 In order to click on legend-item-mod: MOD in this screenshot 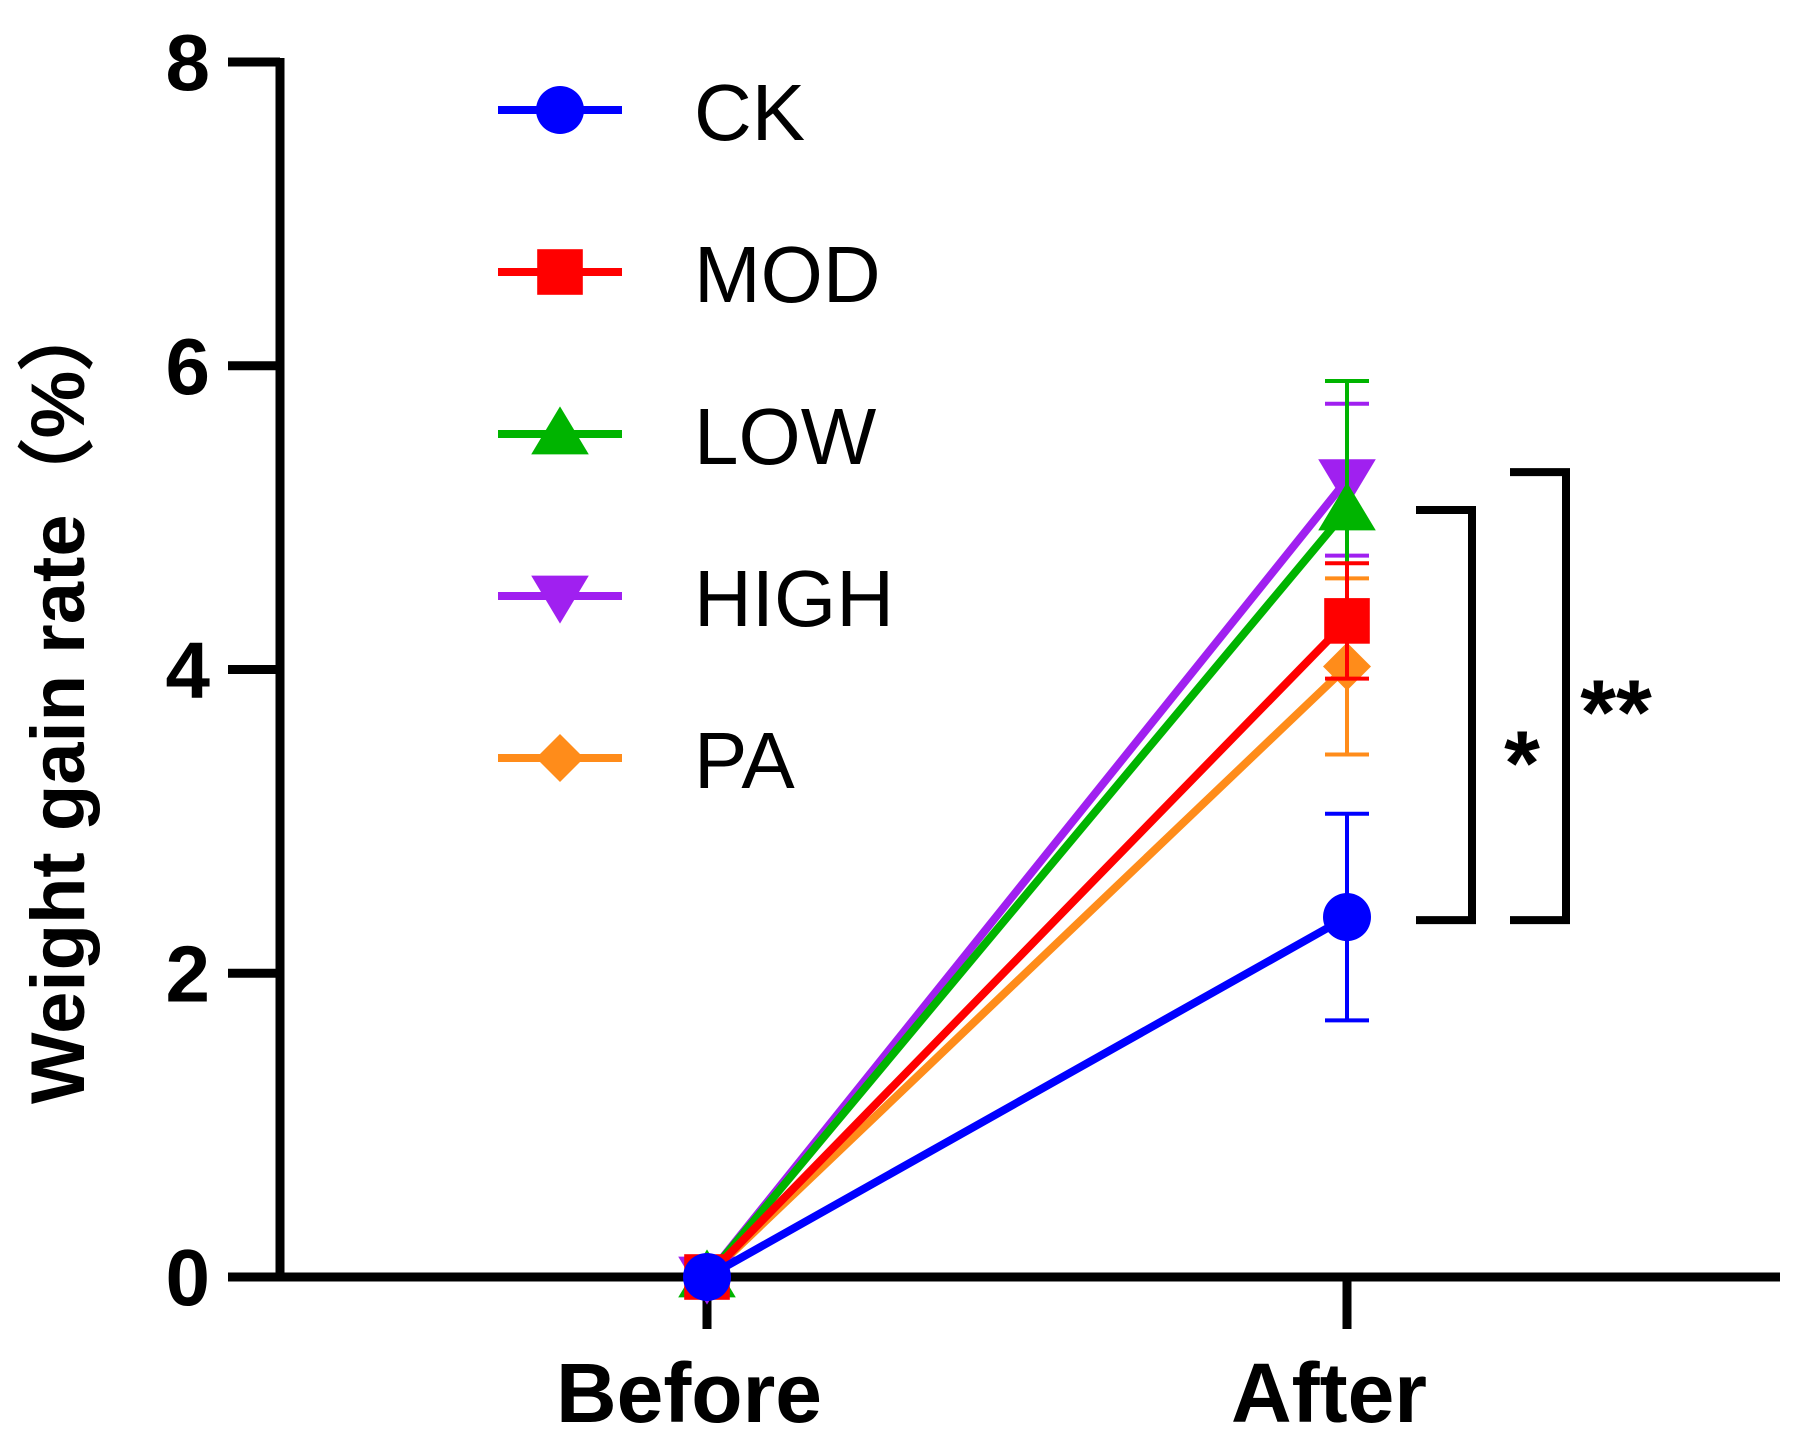, I will do `click(689, 274)`.